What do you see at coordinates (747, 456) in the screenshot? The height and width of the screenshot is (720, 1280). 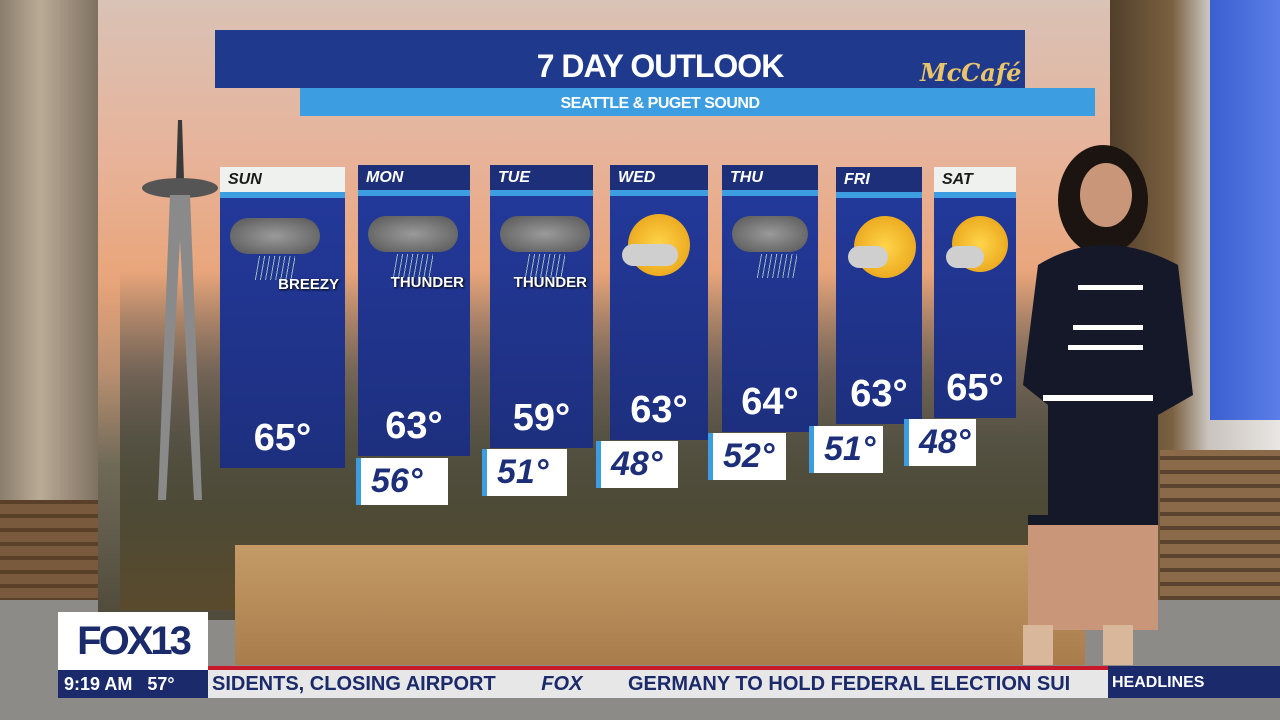 I see `low-temp-thu: 52°` at bounding box center [747, 456].